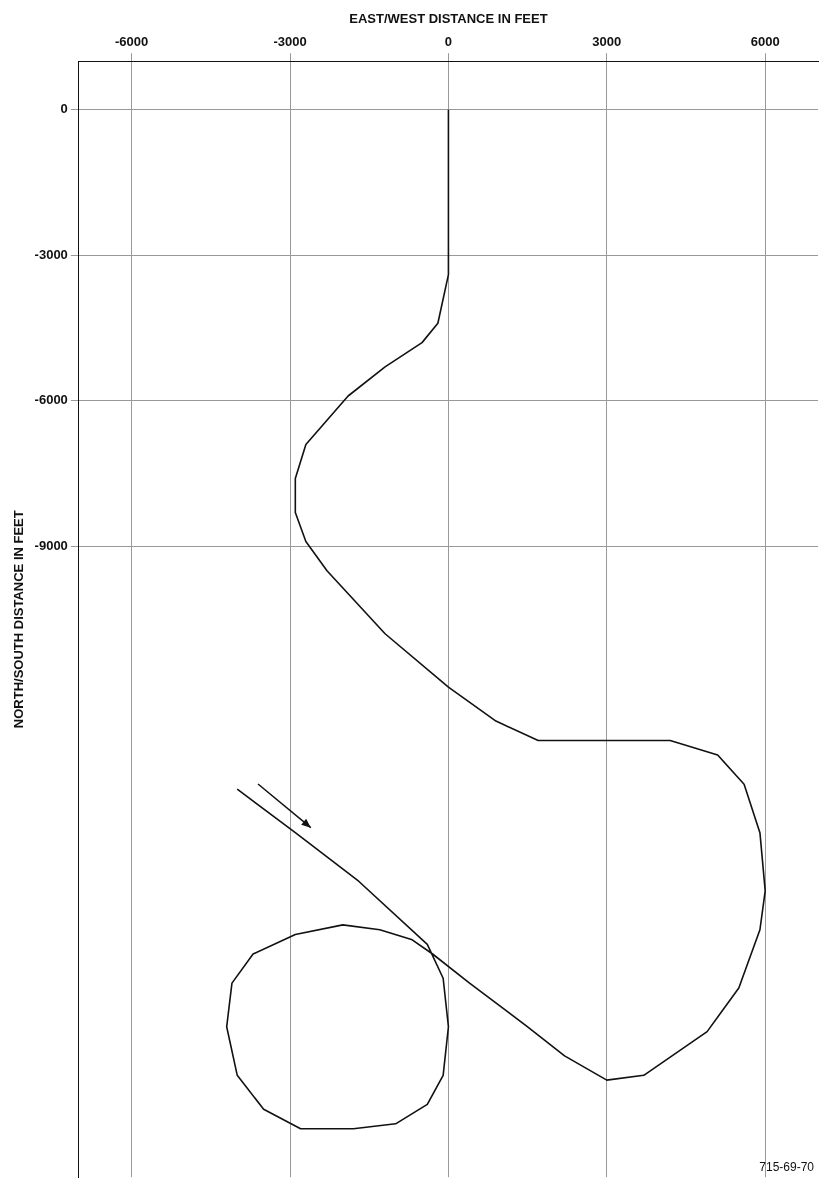 This screenshot has height=1200, width=839. I want to click on x-tick-label: -6000, so click(132, 41).